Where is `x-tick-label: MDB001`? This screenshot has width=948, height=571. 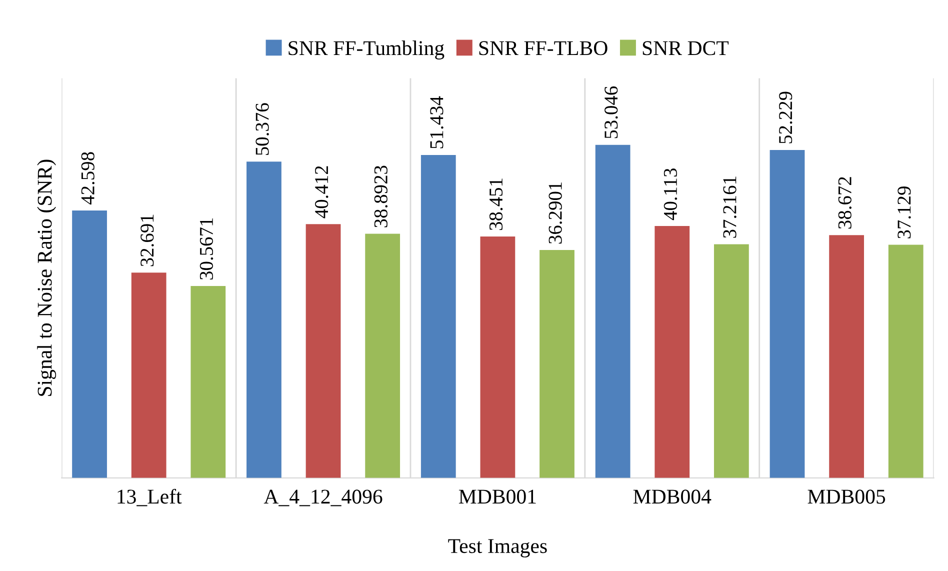
x-tick-label: MDB001 is located at coordinates (497, 497).